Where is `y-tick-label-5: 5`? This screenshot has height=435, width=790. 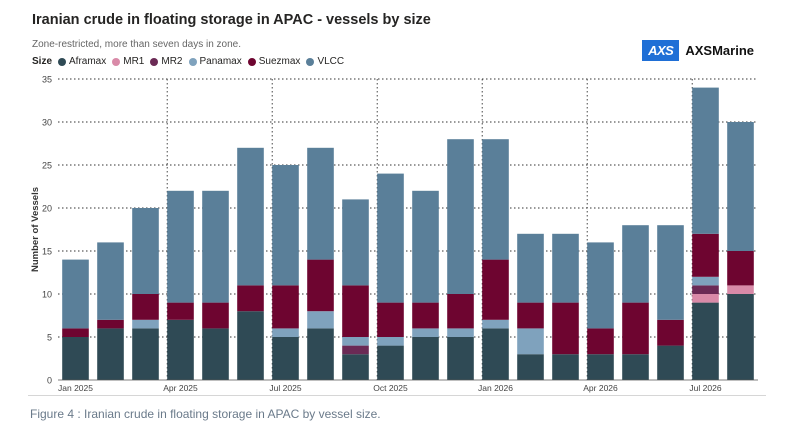
y-tick-label-5: 5 is located at coordinates (49, 338).